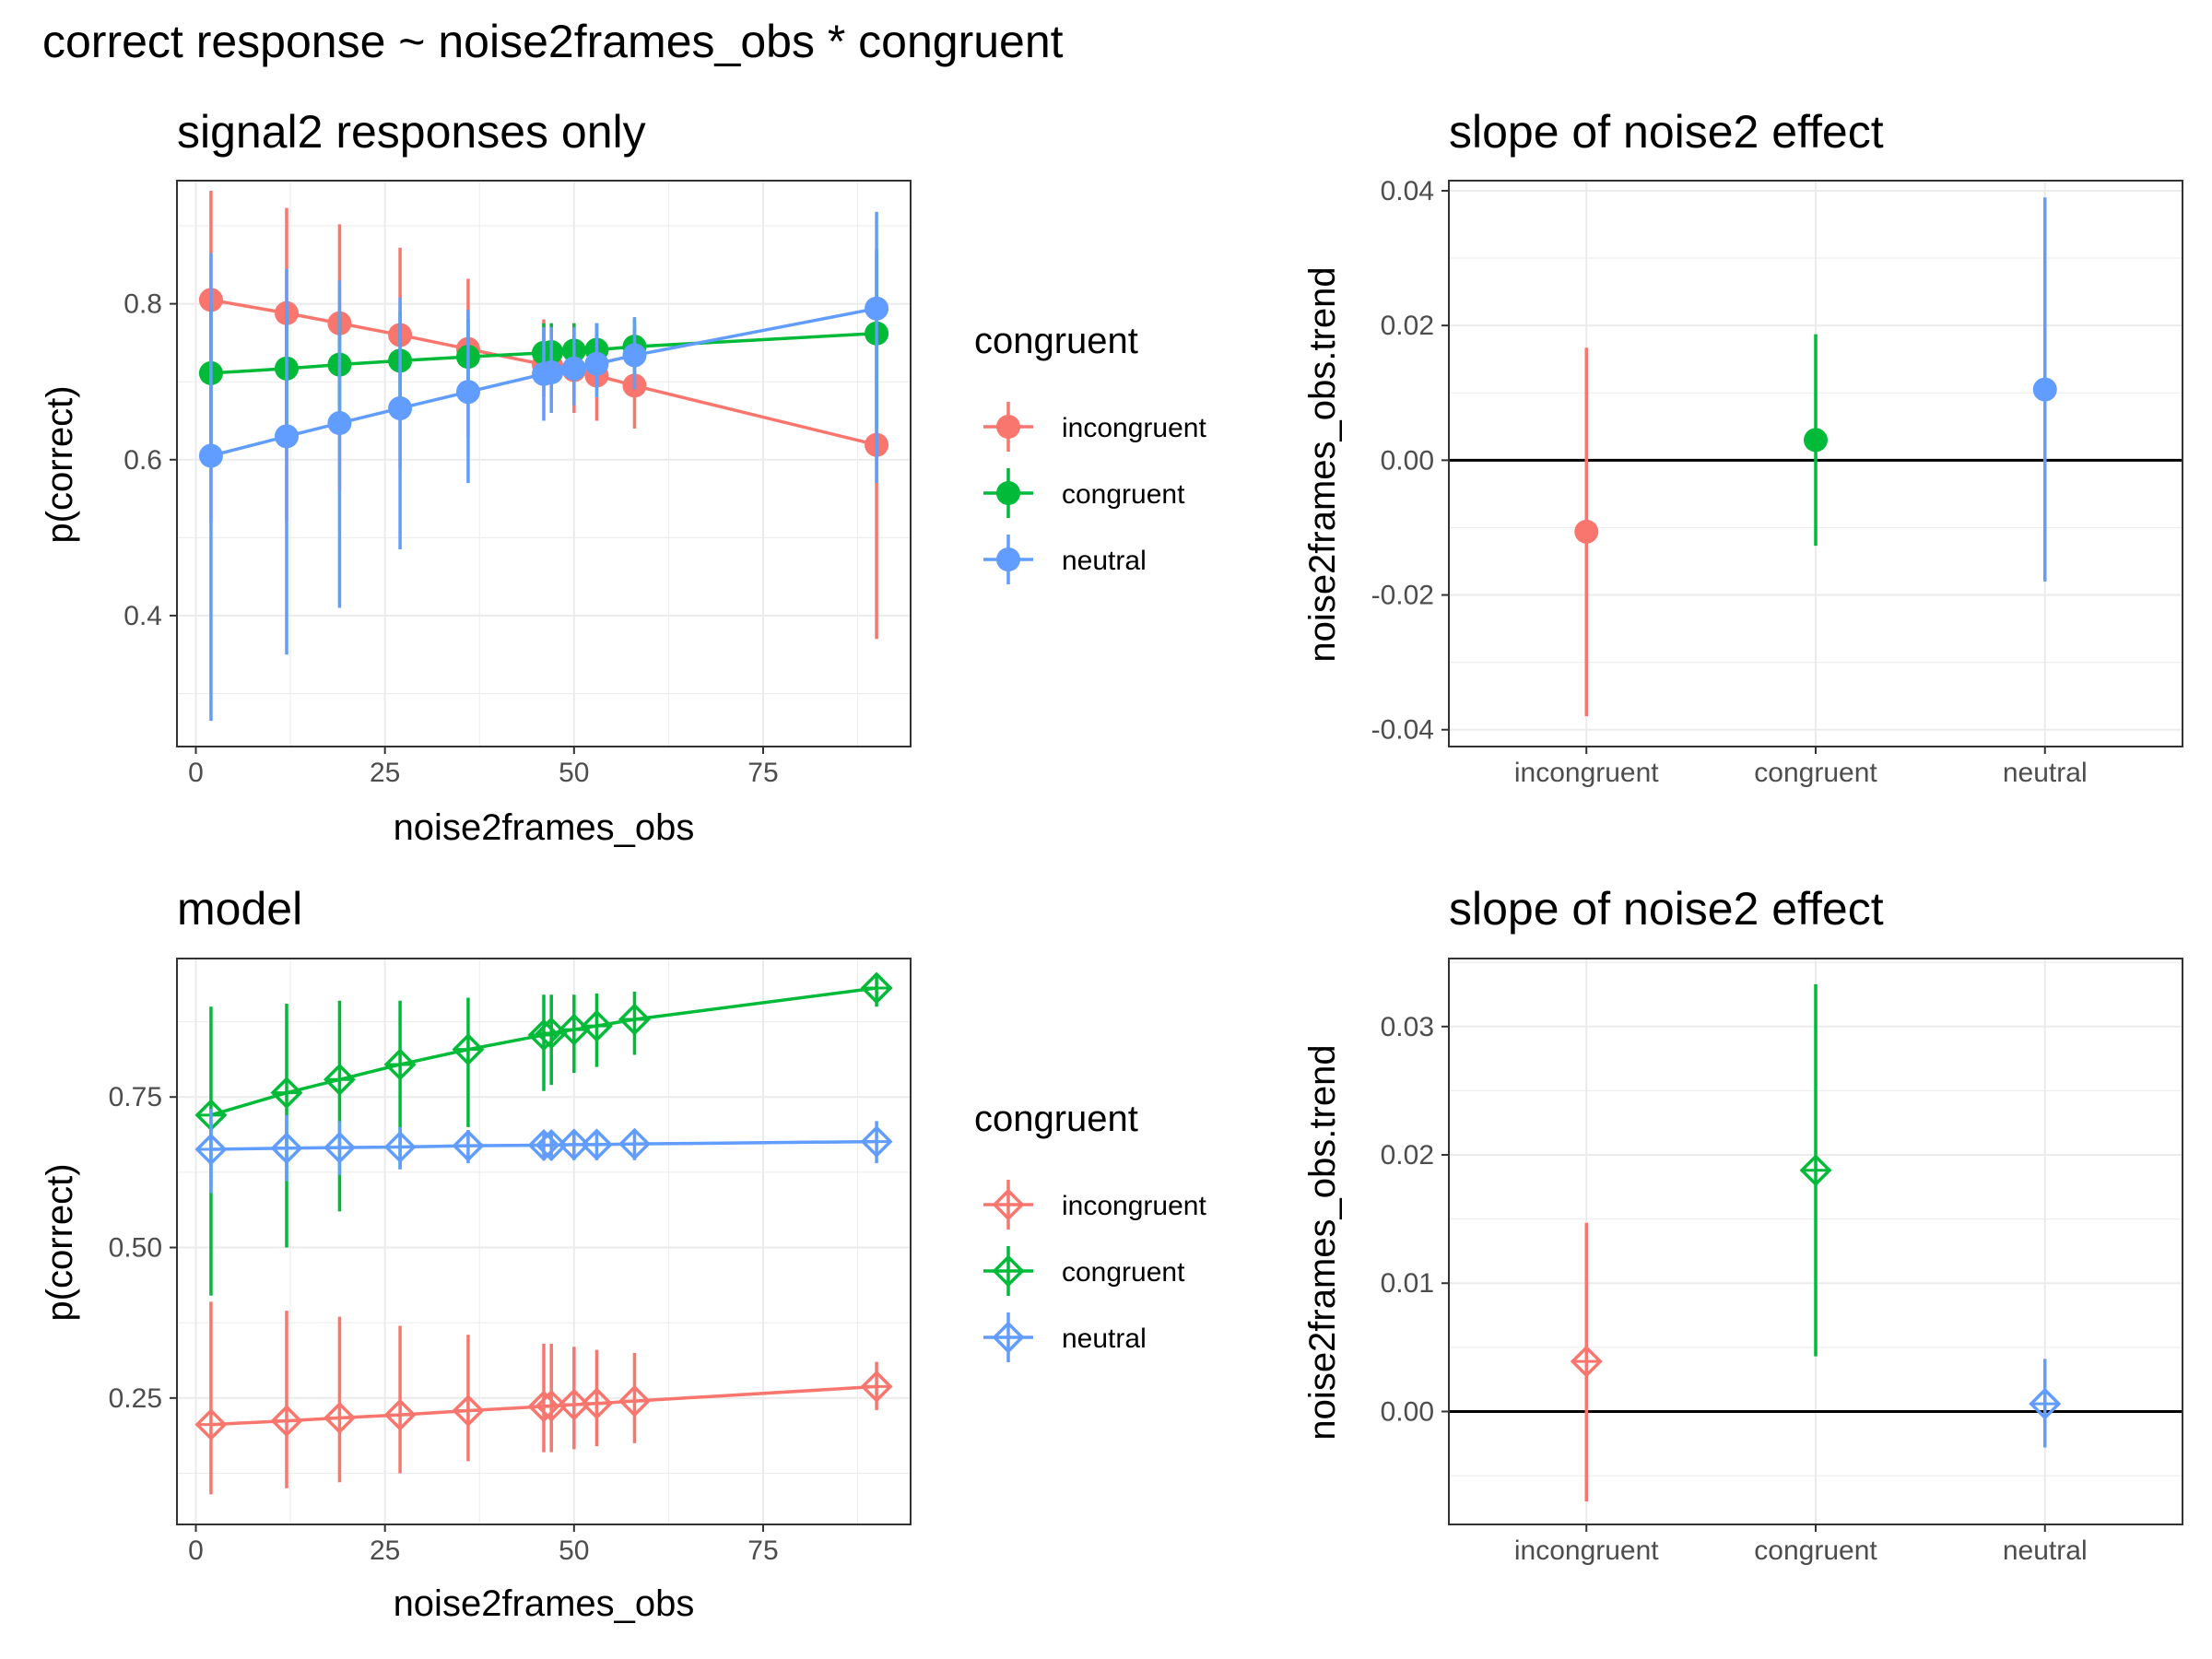  What do you see at coordinates (1056, 341) in the screenshot?
I see `legend-title: congruent` at bounding box center [1056, 341].